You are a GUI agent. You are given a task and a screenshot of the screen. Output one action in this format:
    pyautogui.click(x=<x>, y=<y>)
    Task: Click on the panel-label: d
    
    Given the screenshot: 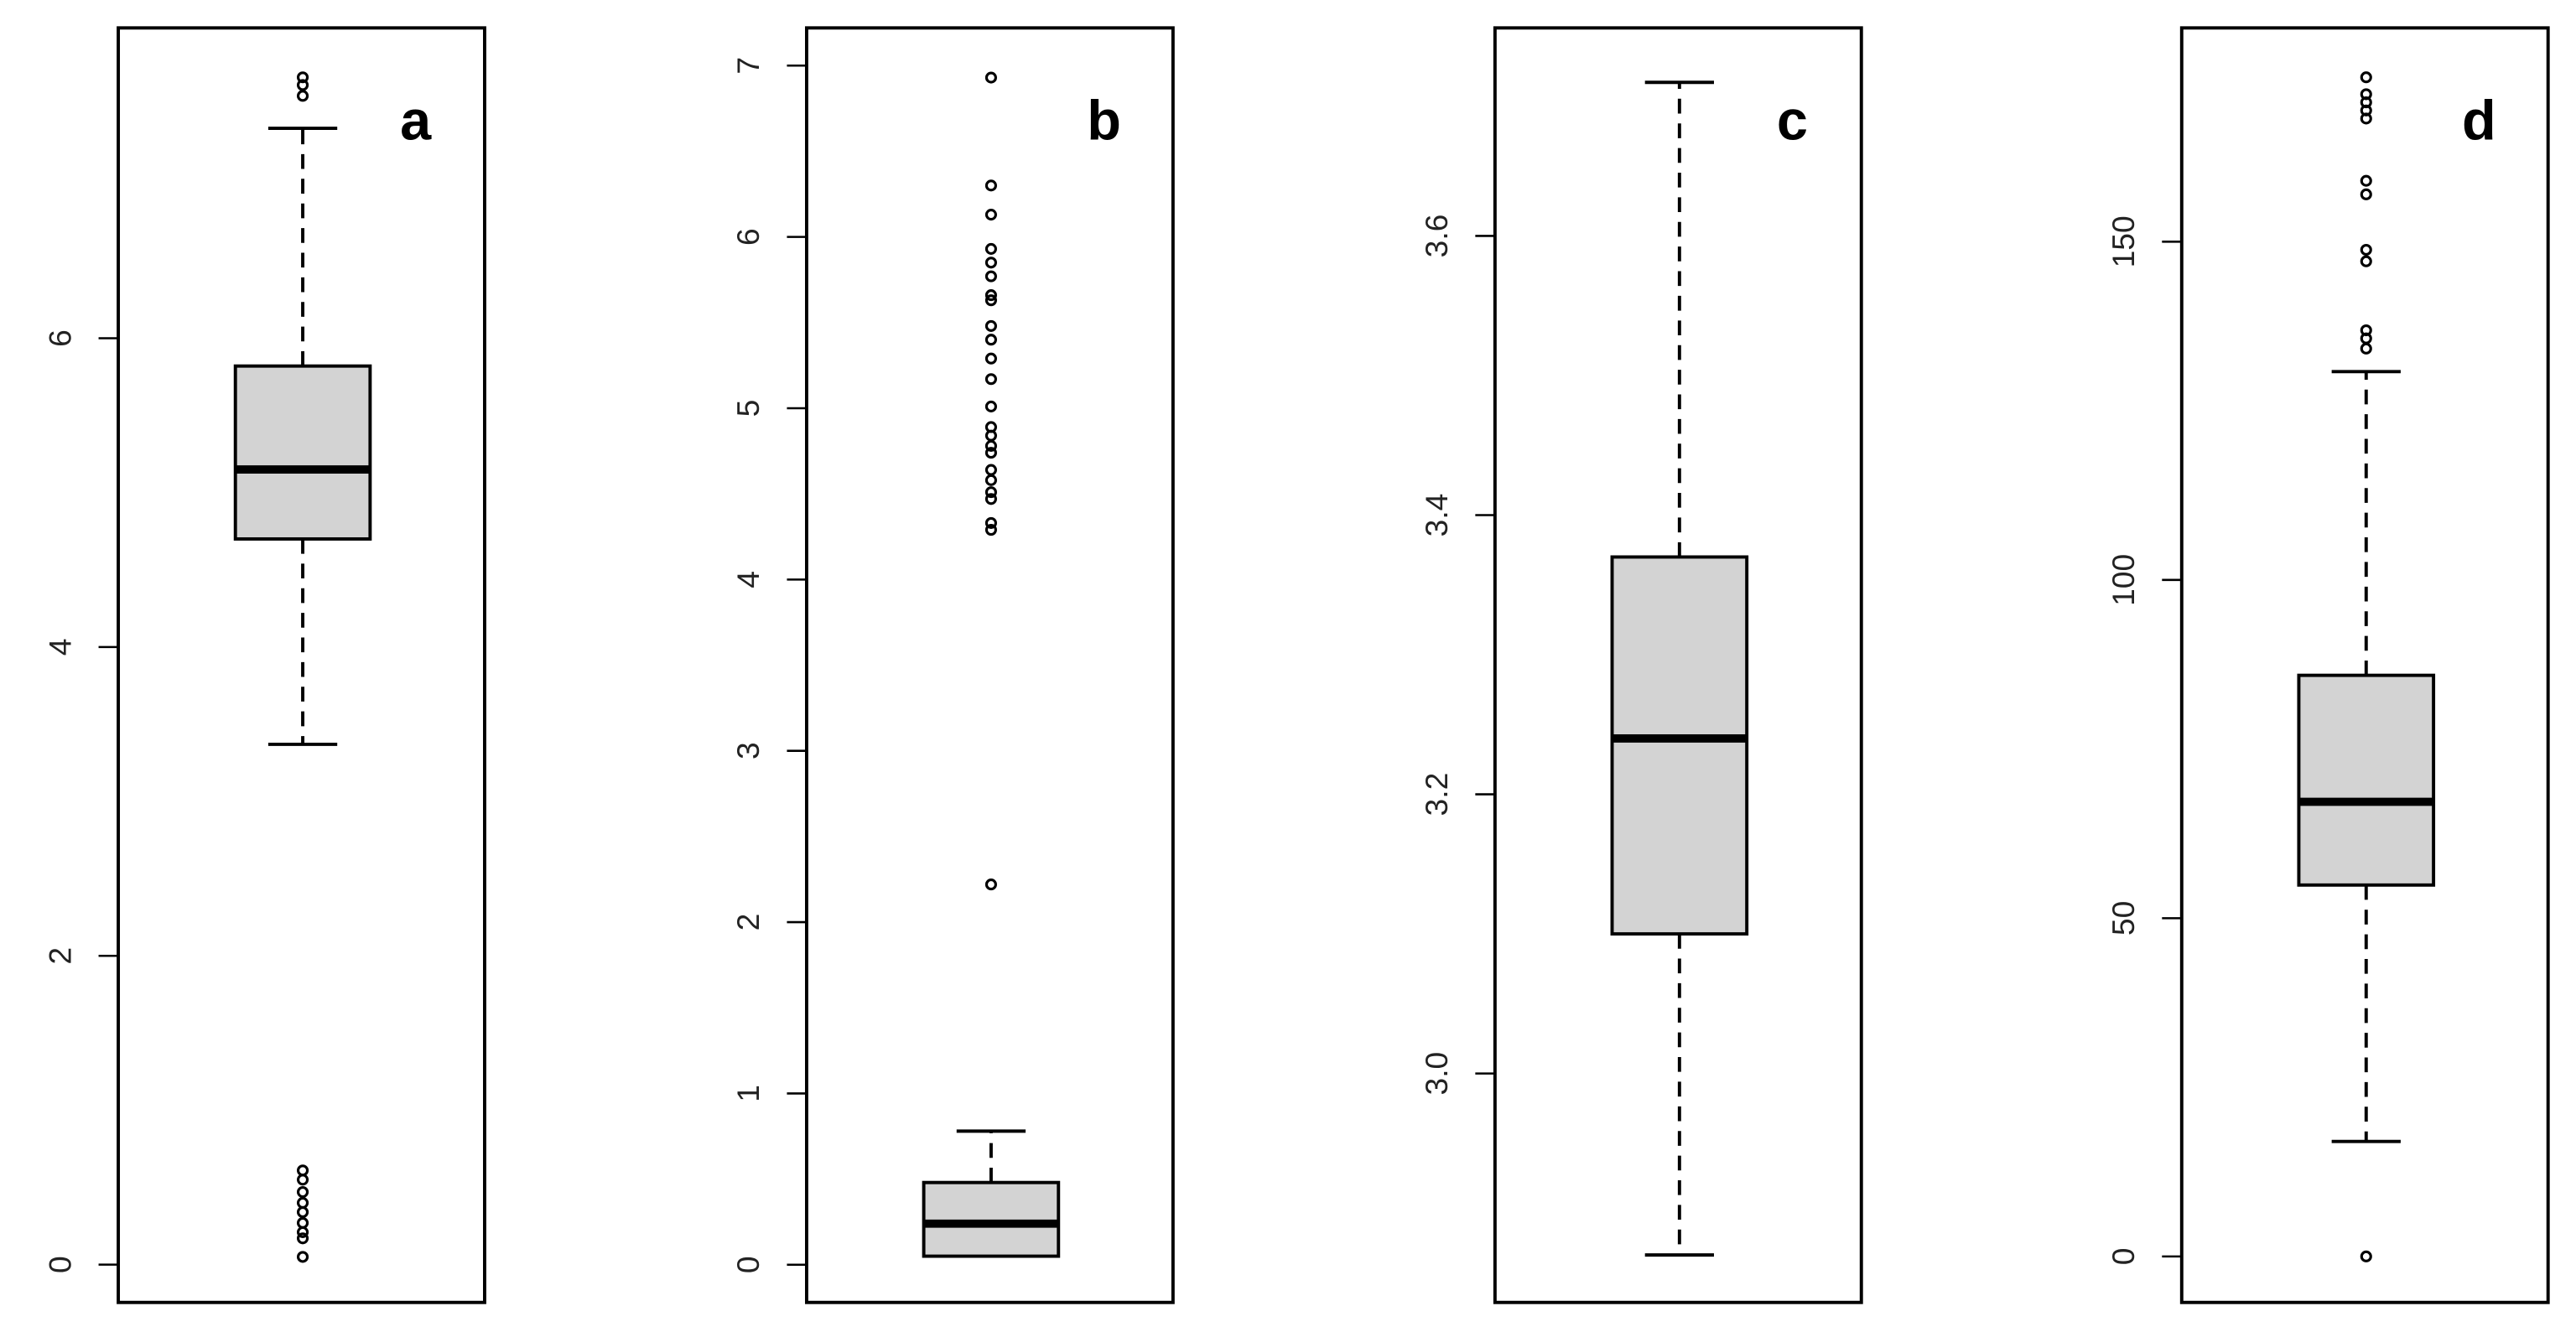 What is the action you would take?
    pyautogui.click(x=2479, y=121)
    